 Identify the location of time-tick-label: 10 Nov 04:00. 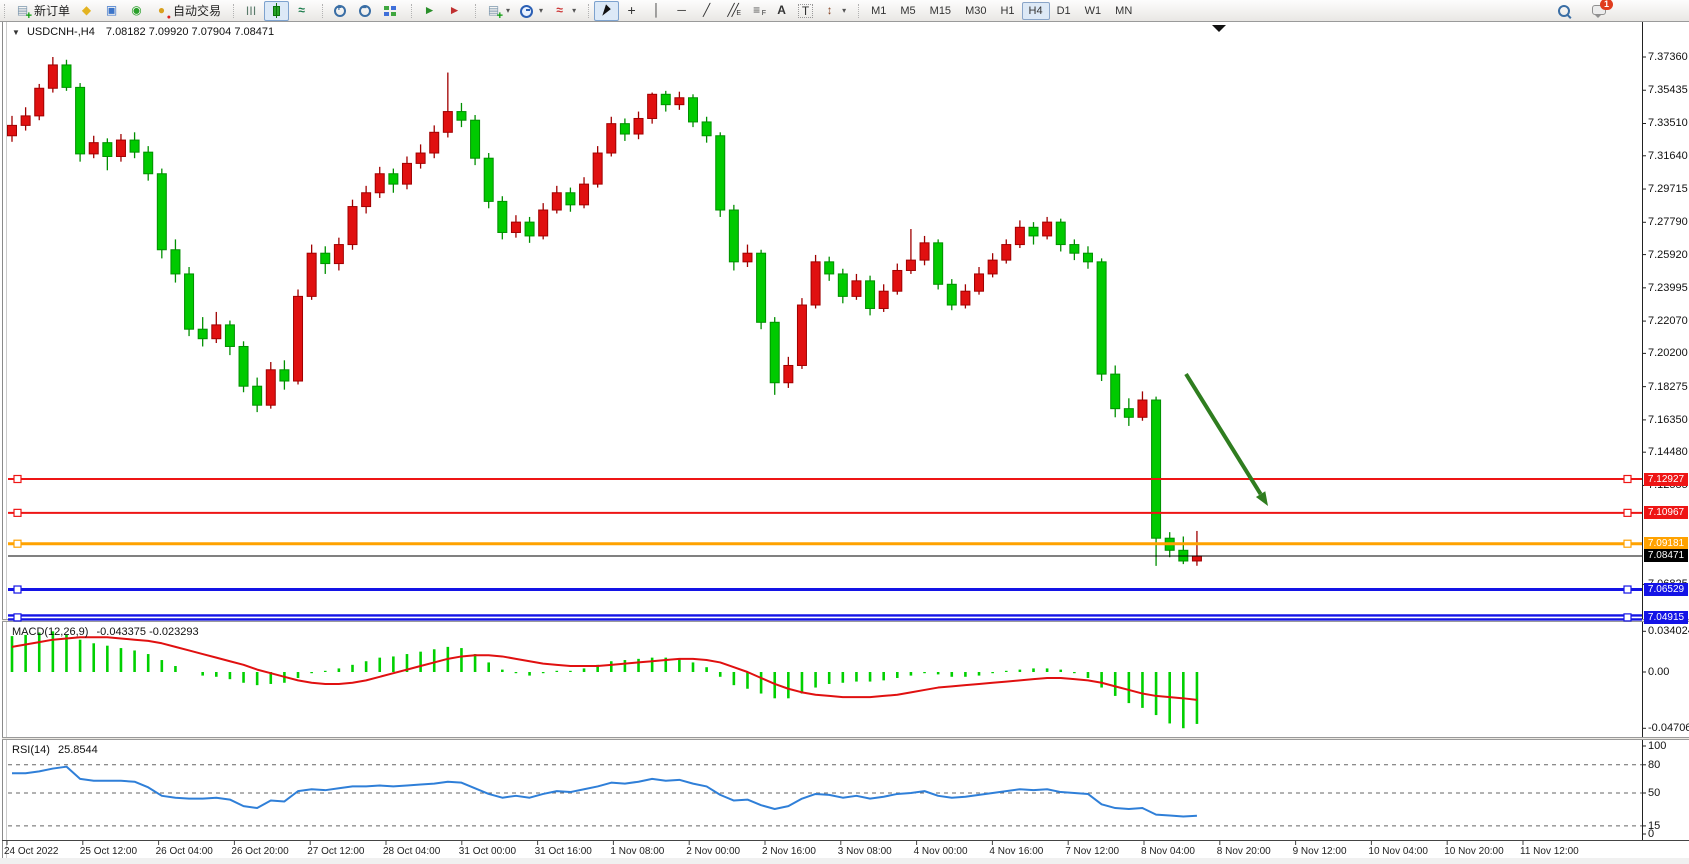
(1398, 851).